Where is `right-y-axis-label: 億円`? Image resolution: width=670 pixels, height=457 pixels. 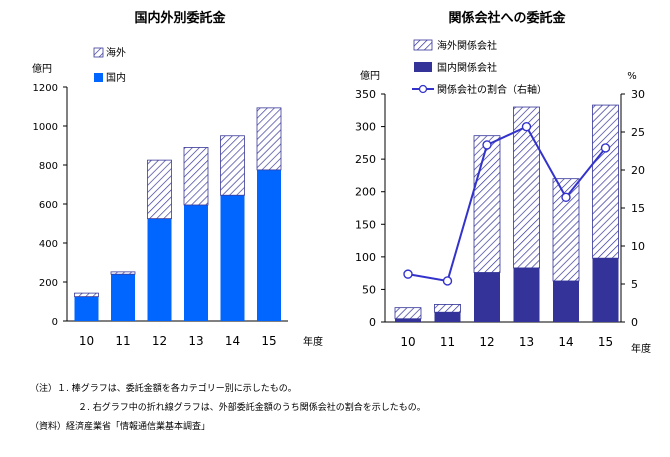
right-y-axis-label: 億円 is located at coordinates (370, 75).